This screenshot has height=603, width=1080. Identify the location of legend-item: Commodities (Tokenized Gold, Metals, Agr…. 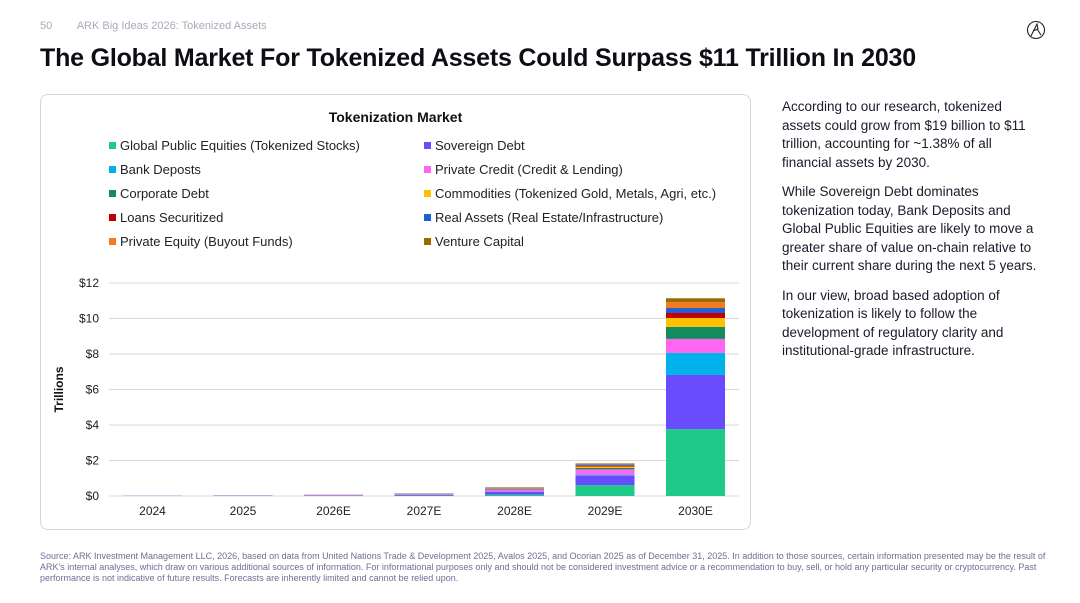
(584, 193).